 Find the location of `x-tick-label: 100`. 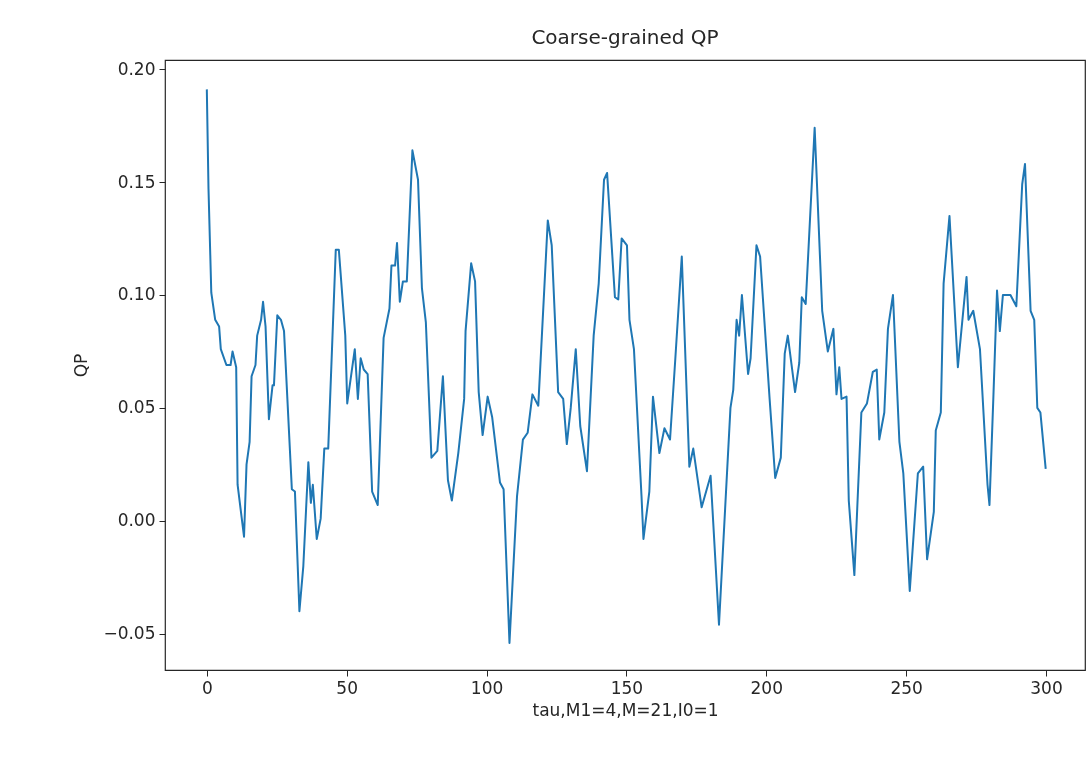

x-tick-label: 100 is located at coordinates (487, 687).